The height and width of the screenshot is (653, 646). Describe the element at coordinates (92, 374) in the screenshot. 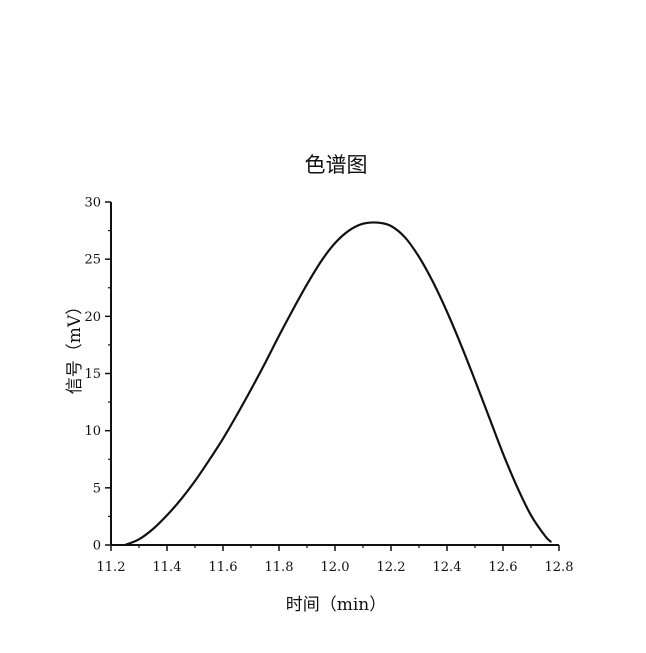

I see `y-tick-label: 15` at that location.